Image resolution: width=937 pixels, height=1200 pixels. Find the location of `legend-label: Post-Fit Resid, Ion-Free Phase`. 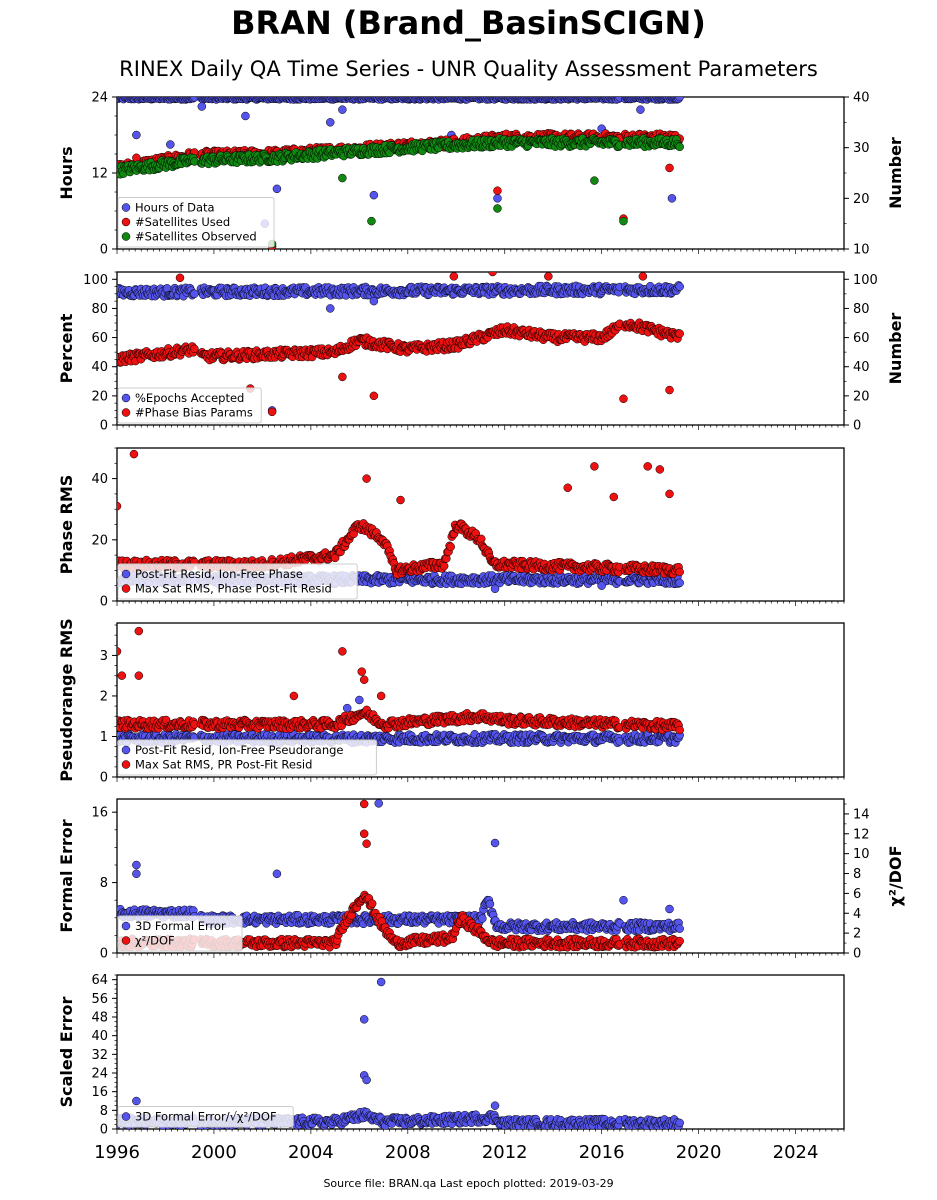

legend-label: Post-Fit Resid, Ion-Free Phase is located at coordinates (219, 574).